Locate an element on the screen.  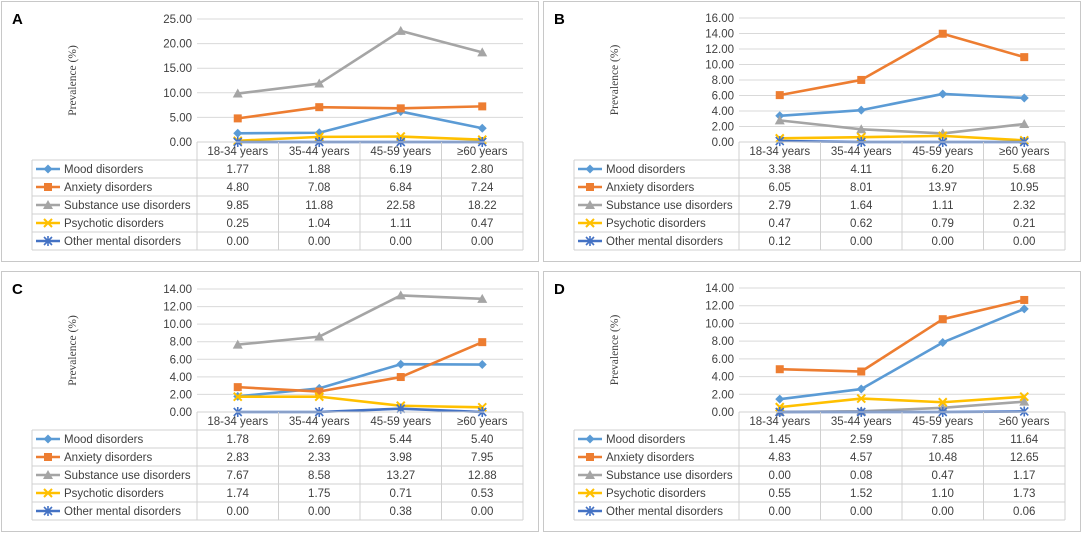
panel-label: A is located at coordinates (17, 19).